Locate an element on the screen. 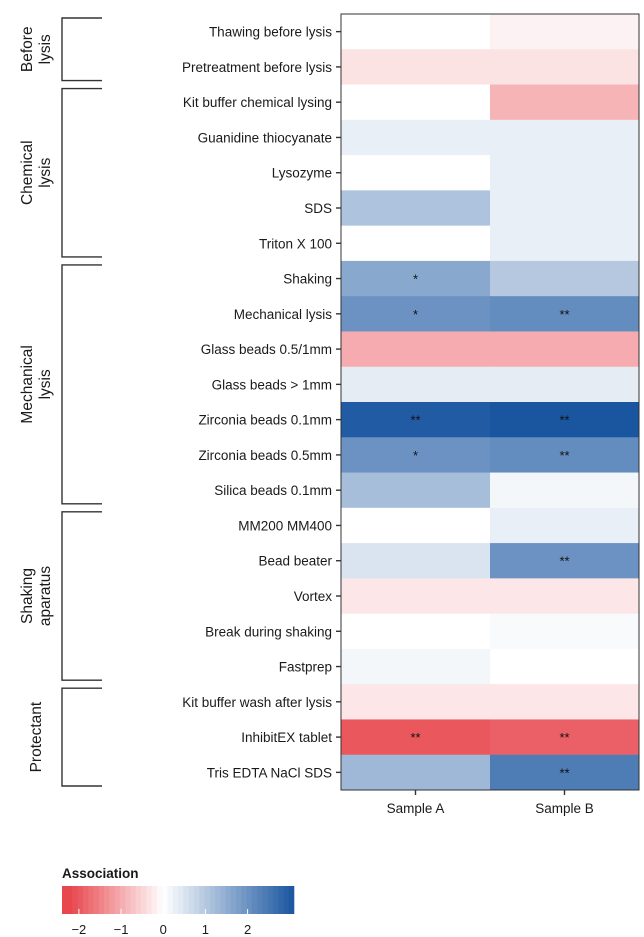 The width and height of the screenshot is (644, 937). legend-tick-label: −1 is located at coordinates (121, 929).